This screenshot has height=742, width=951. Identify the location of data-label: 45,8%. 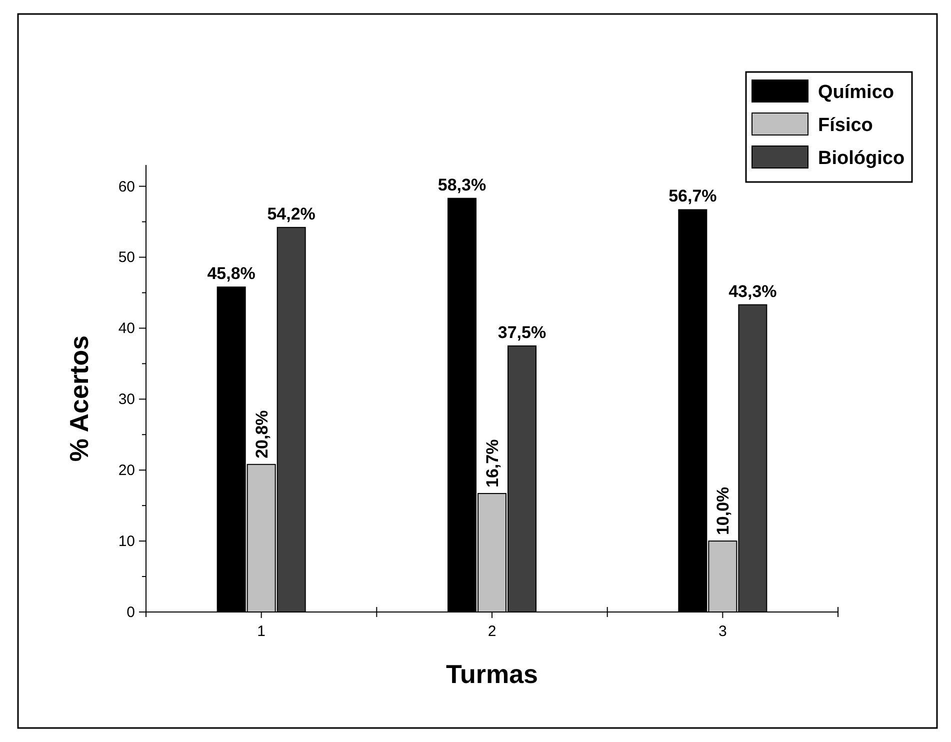
(231, 274).